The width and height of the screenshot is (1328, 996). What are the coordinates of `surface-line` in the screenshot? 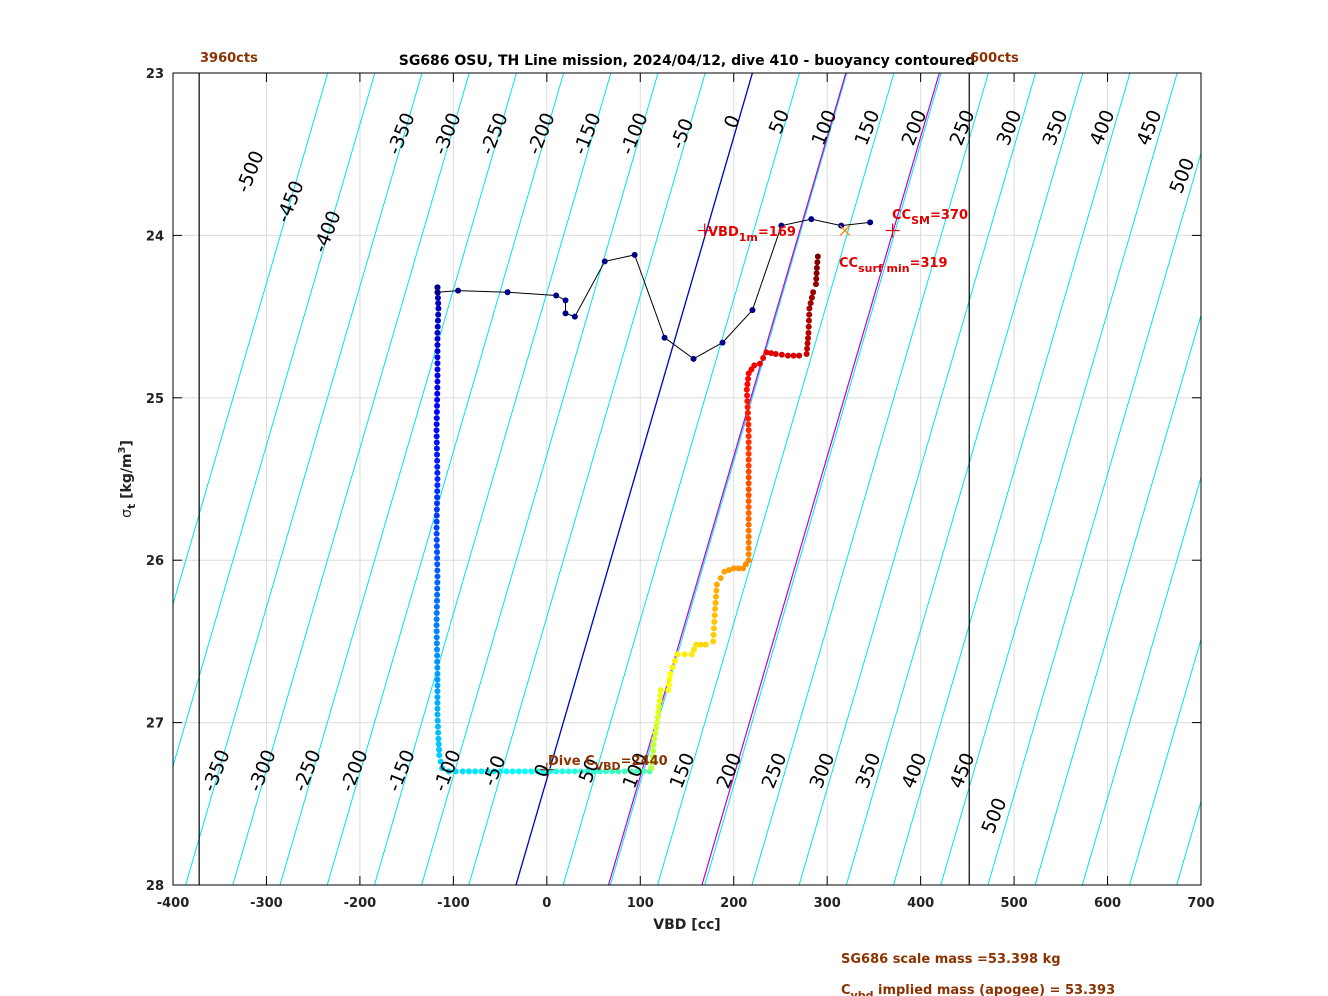 It's located at (653, 289).